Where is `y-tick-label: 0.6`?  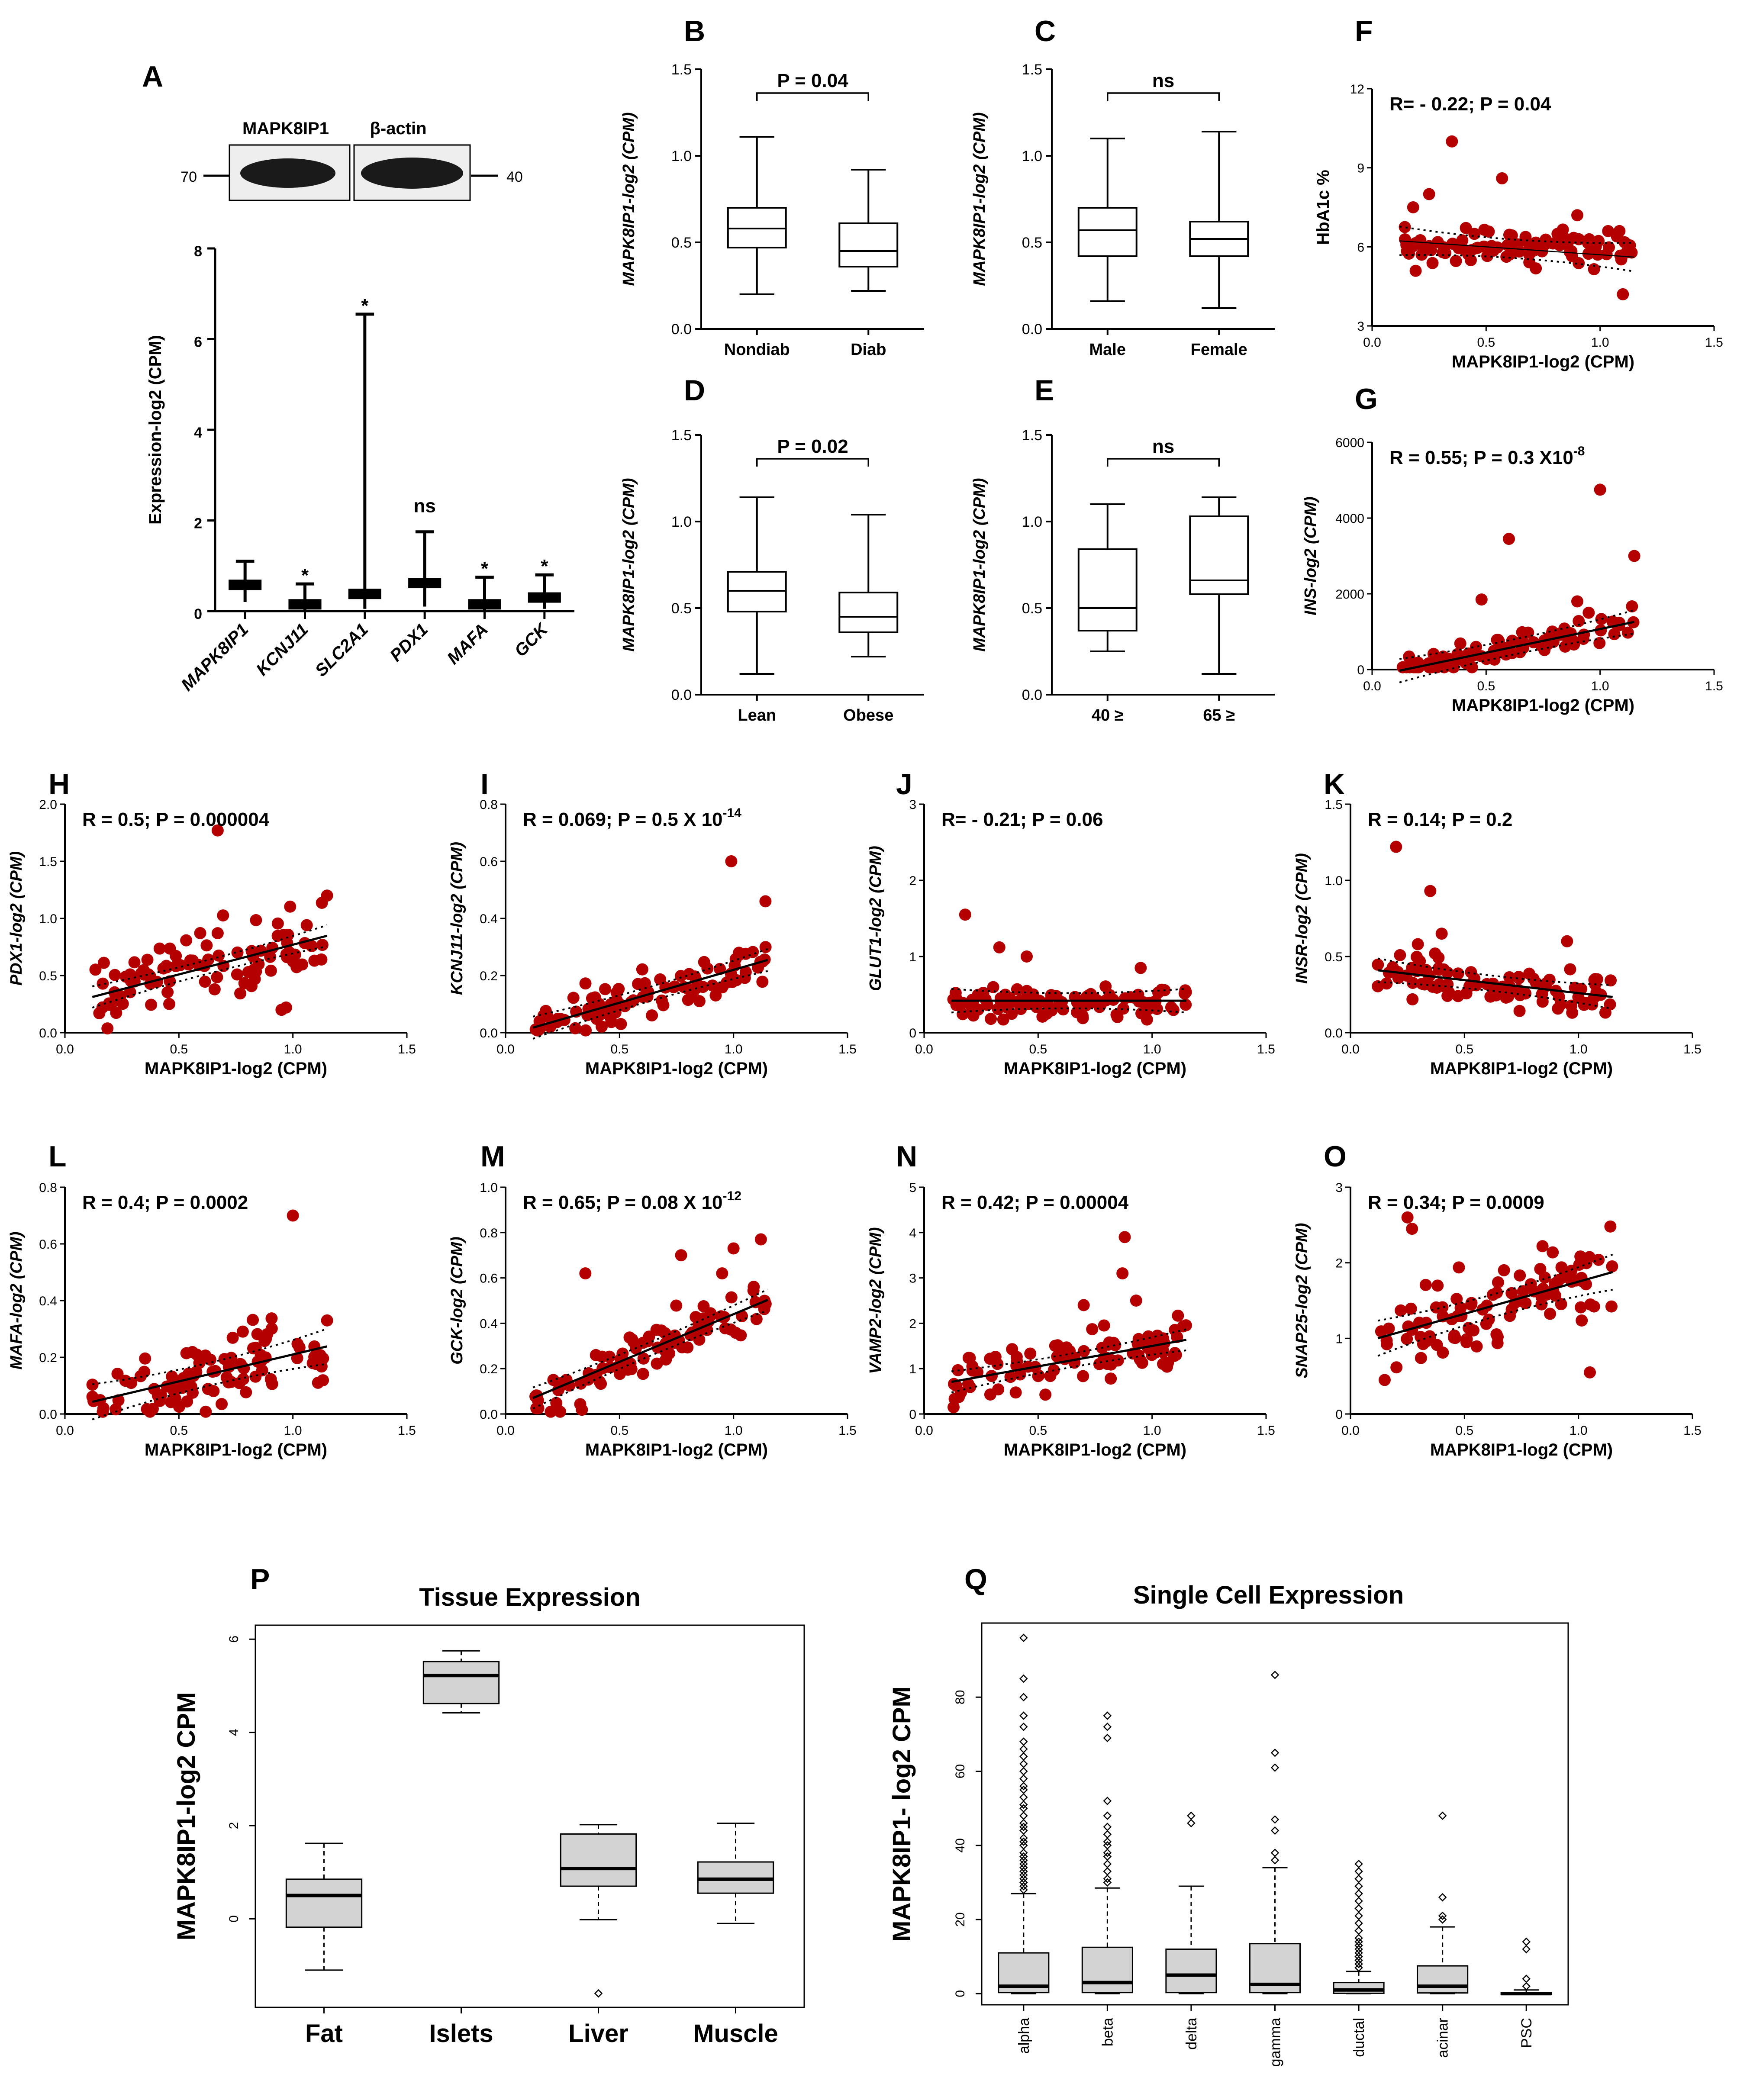
y-tick-label: 0.6 is located at coordinates (489, 862).